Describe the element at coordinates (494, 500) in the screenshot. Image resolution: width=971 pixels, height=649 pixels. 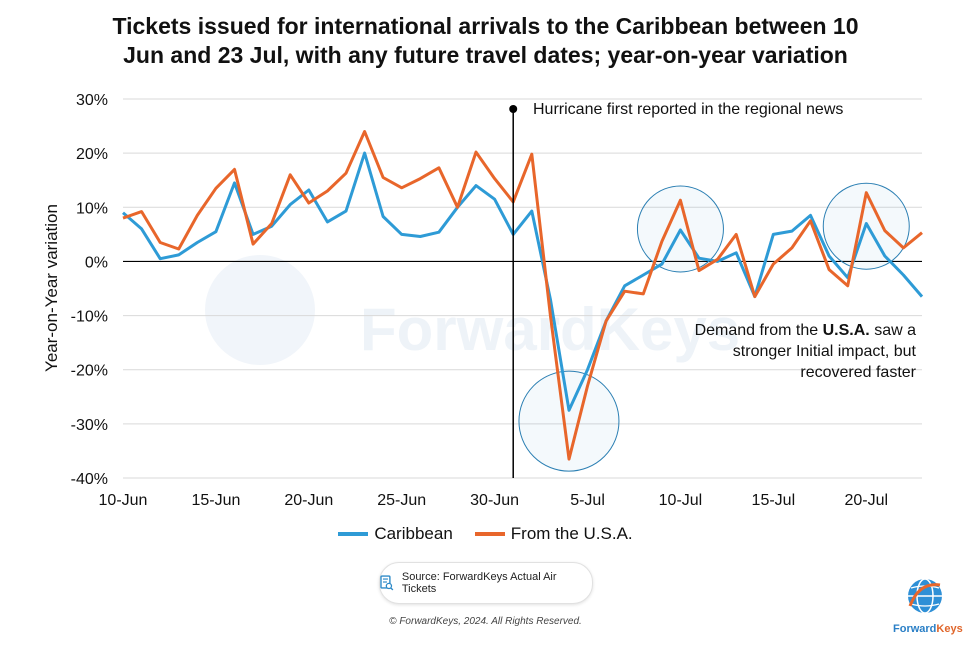
I see `x-tick-label: 30-Jun` at that location.